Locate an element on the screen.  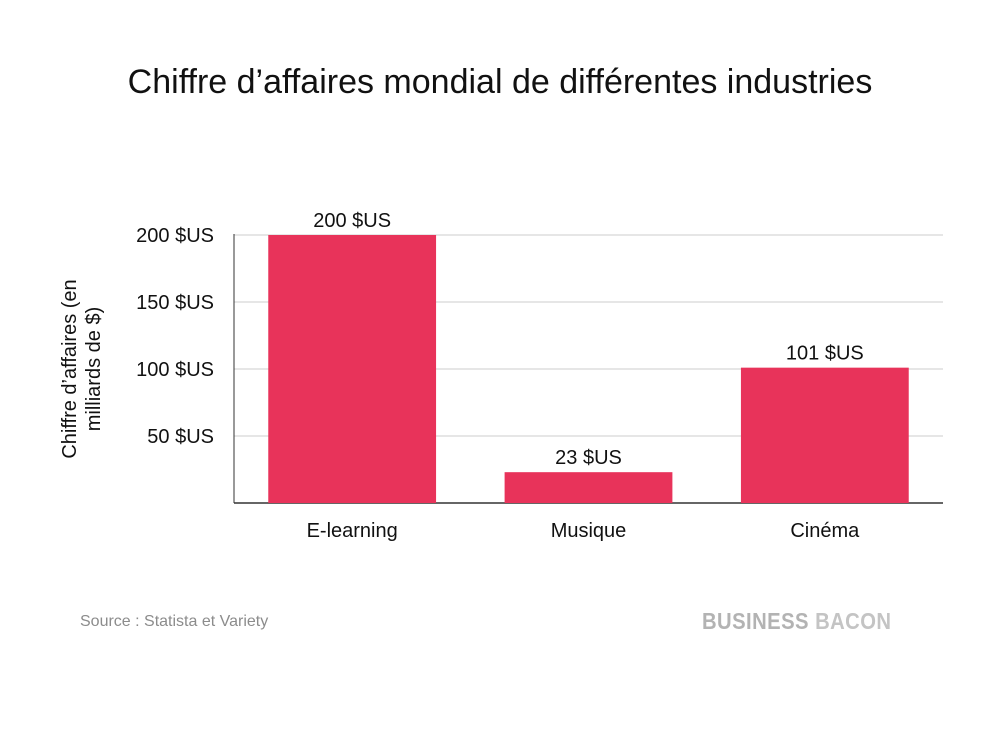
y-axis-label: Chiffre d’affaires (en milliards de $) is located at coordinates (82, 368).